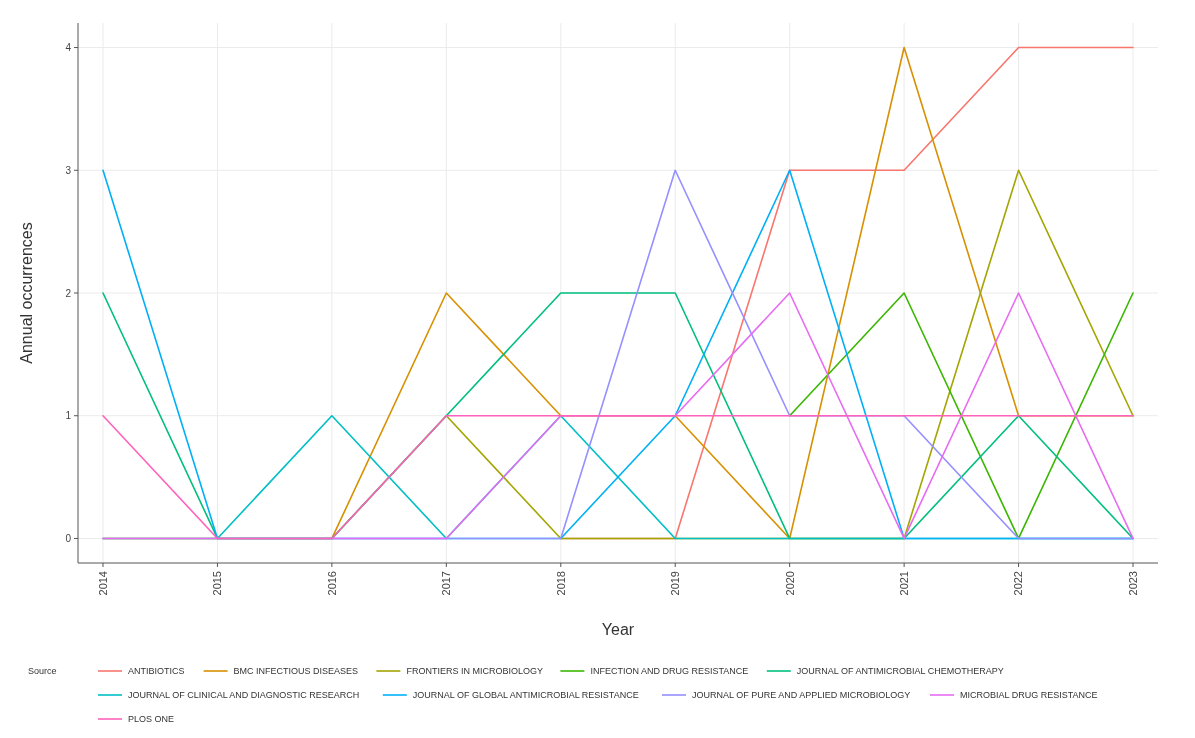 This screenshot has width=1195, height=738. What do you see at coordinates (331, 583) in the screenshot?
I see `x-tick-label: 2016` at bounding box center [331, 583].